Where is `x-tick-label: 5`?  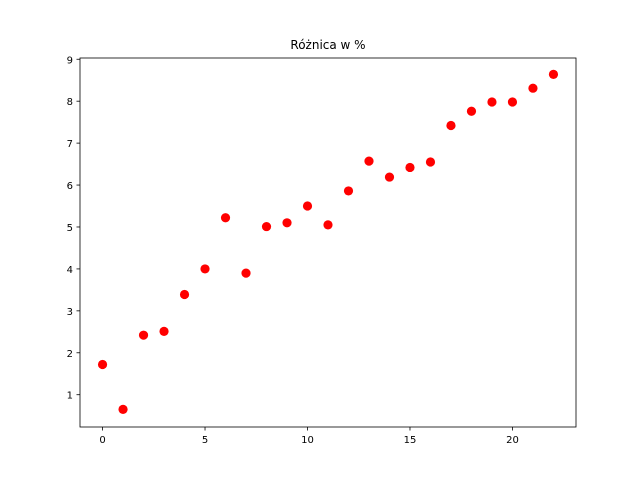 x-tick-label: 5 is located at coordinates (205, 440).